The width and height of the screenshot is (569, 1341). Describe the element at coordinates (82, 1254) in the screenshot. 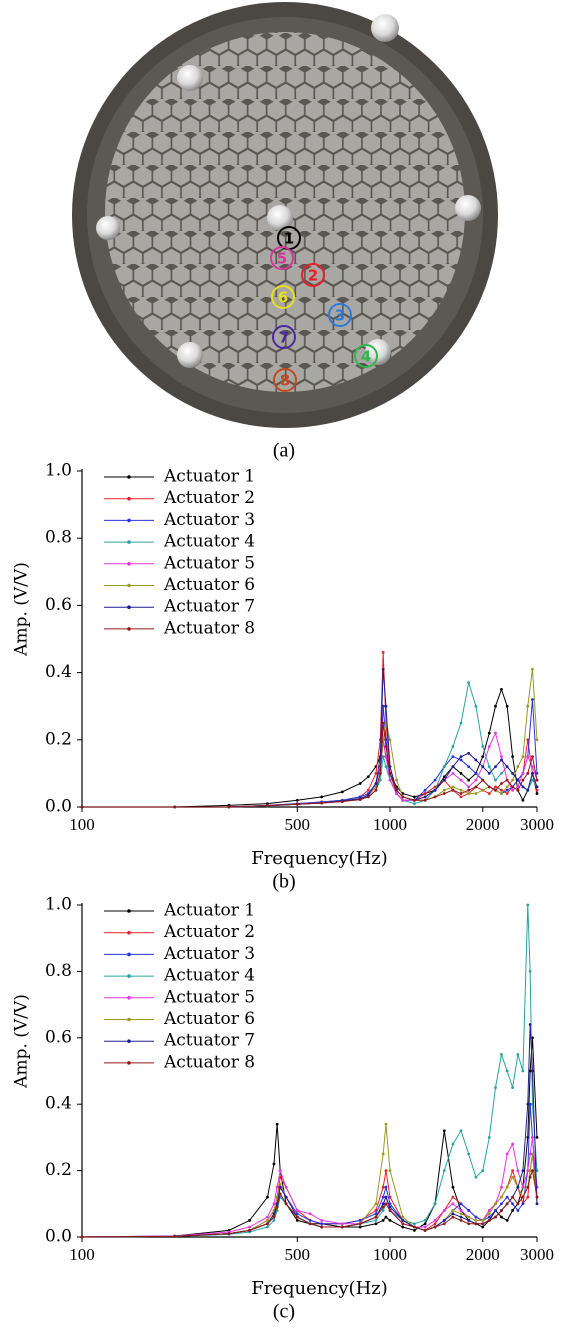

I see `x-tick-label: 100` at that location.